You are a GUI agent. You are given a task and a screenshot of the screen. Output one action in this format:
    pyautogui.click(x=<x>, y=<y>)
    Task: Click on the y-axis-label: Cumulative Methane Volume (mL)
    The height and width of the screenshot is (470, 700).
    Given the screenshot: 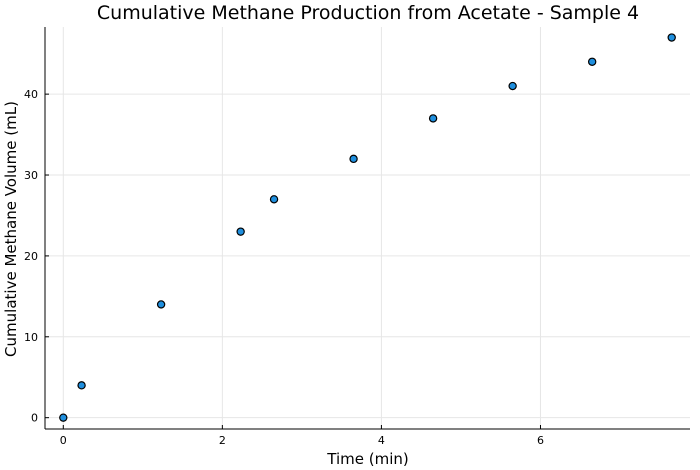 What is the action you would take?
    pyautogui.click(x=11, y=229)
    